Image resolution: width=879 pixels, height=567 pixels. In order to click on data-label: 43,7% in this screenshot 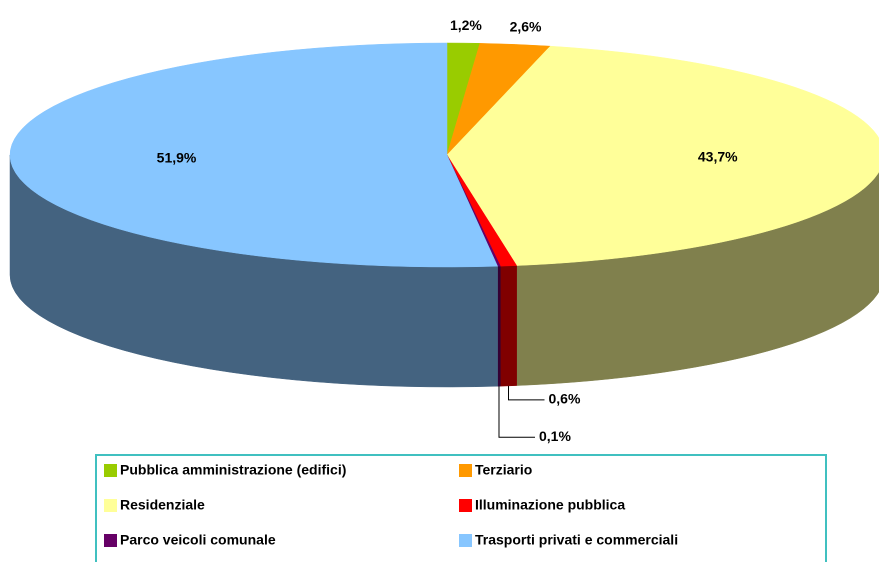, I will do `click(718, 156)`.